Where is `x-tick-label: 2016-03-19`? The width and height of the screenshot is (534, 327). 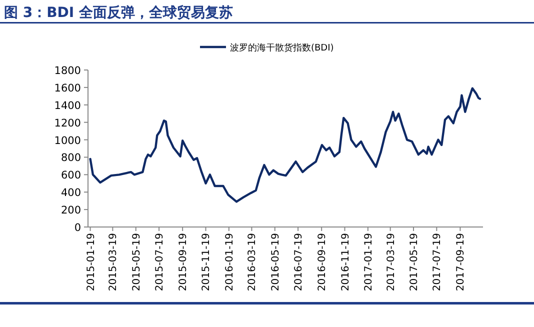
x-tick-label: 2016-03-19 is located at coordinates (252, 262).